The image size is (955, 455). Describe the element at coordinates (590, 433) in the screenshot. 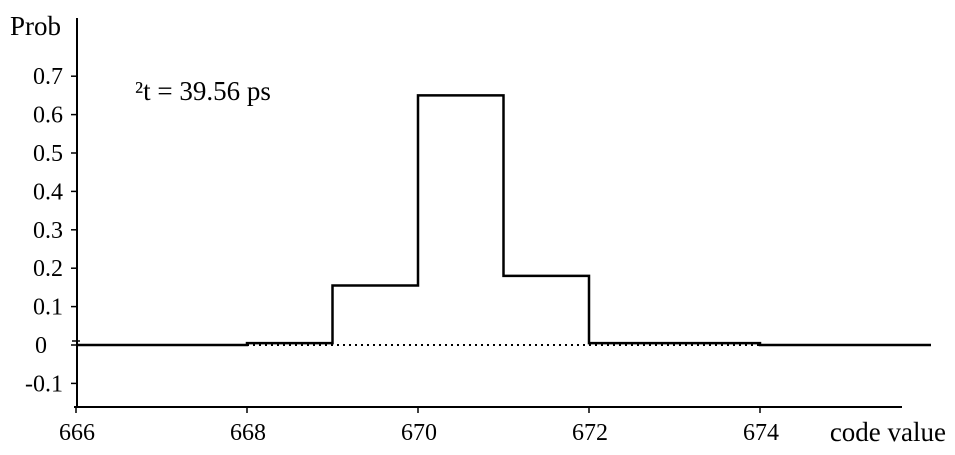

I see `x-tick-label: 672` at that location.